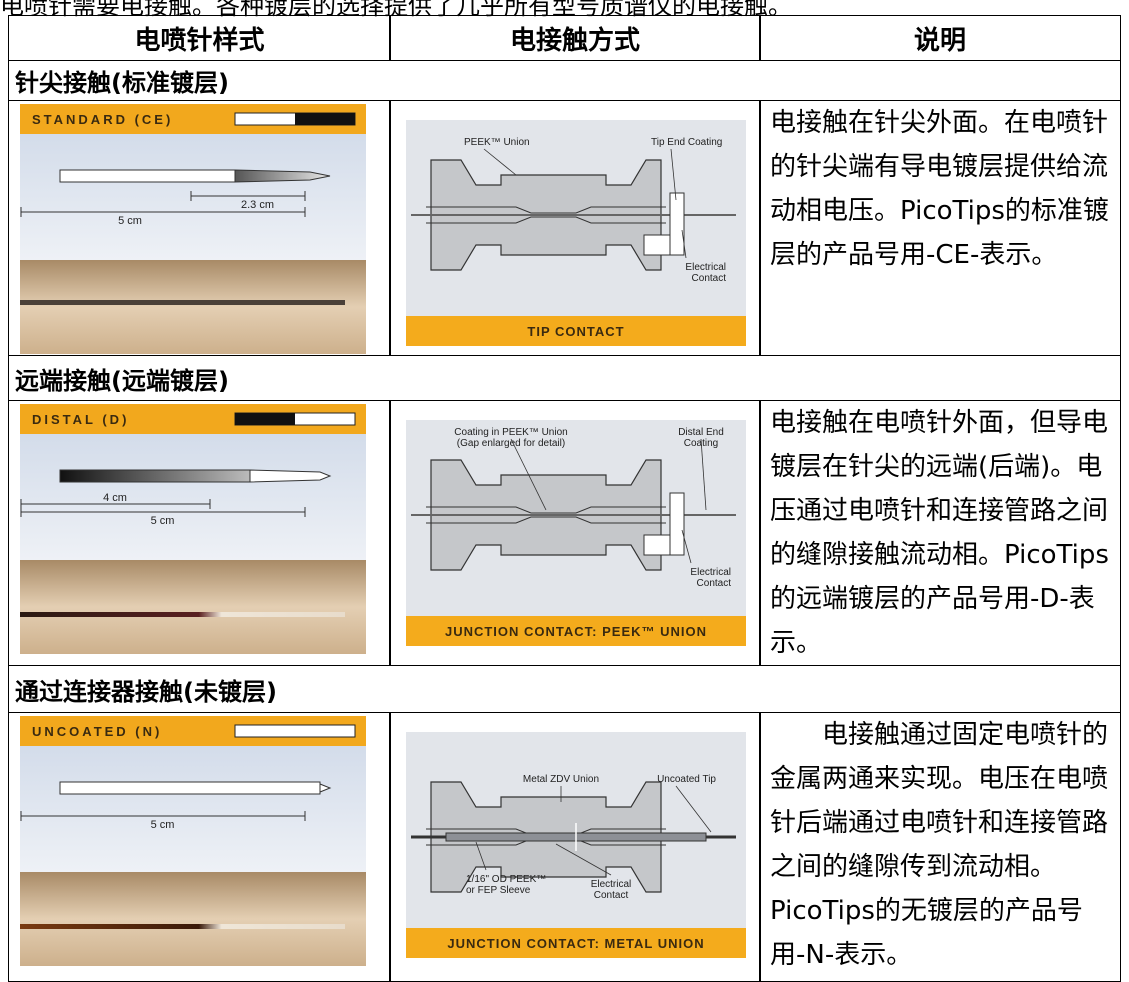 This screenshot has height=982, width=1129. Describe the element at coordinates (102, 119) in the screenshot. I see `style-label: STANDARD (CE)` at that location.